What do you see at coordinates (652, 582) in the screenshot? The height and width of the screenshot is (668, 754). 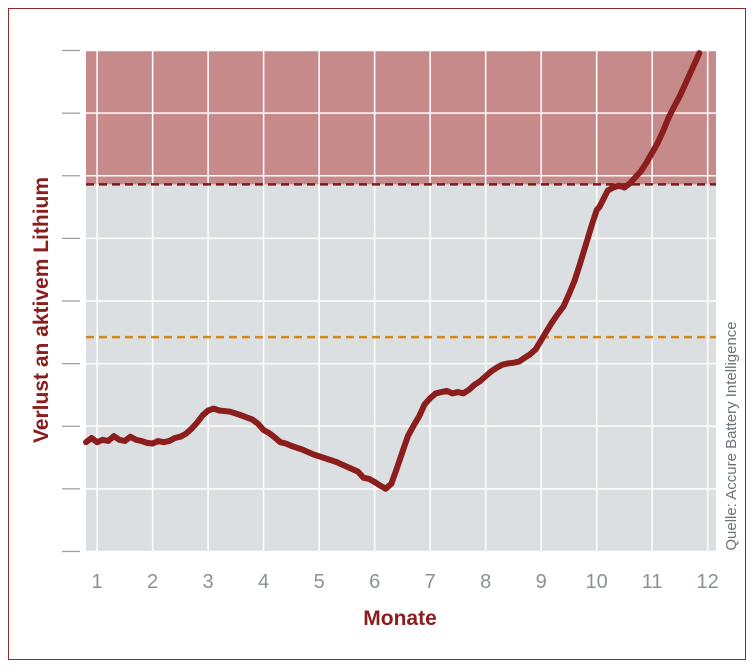 I see `x-tick-label-11: 11` at bounding box center [652, 582].